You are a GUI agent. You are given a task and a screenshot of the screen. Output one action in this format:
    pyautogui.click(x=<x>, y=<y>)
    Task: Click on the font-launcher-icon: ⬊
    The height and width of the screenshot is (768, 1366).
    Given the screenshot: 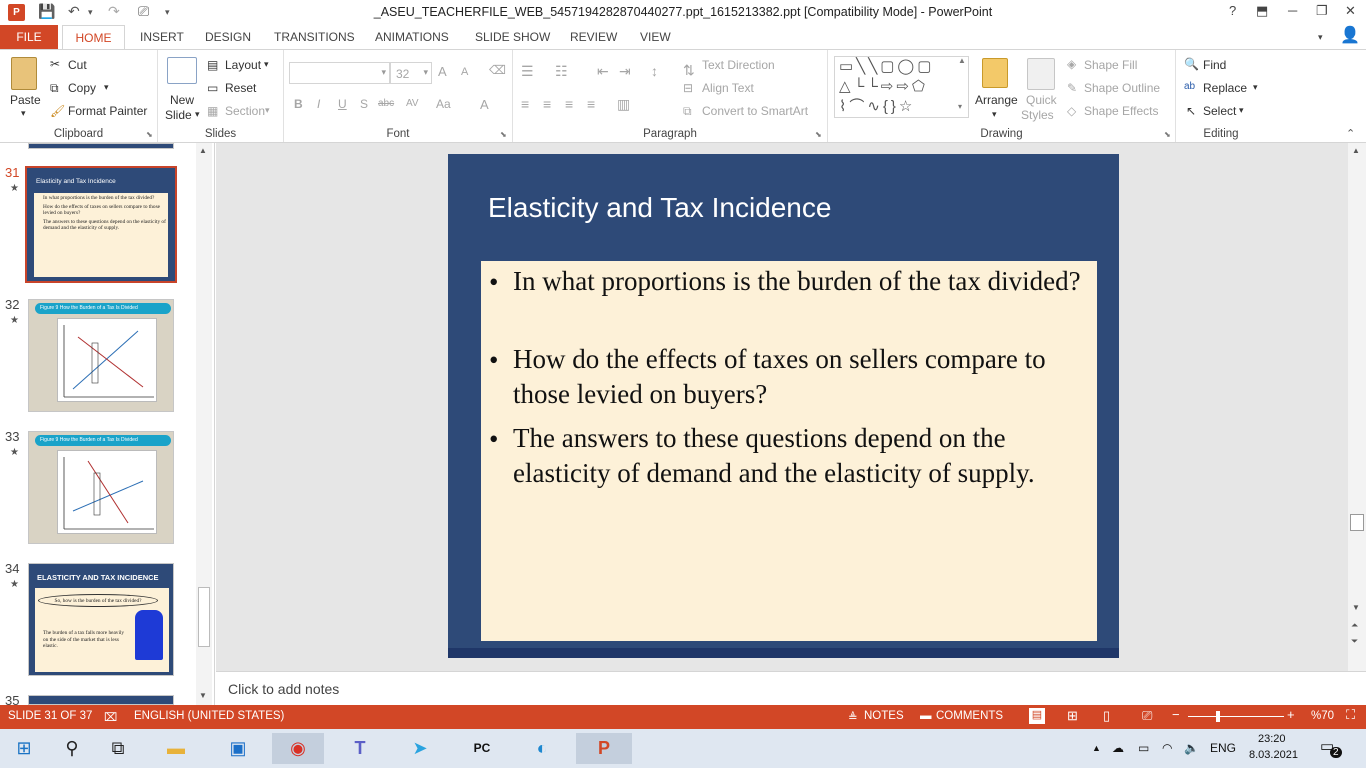 What is the action you would take?
    pyautogui.click(x=503, y=134)
    